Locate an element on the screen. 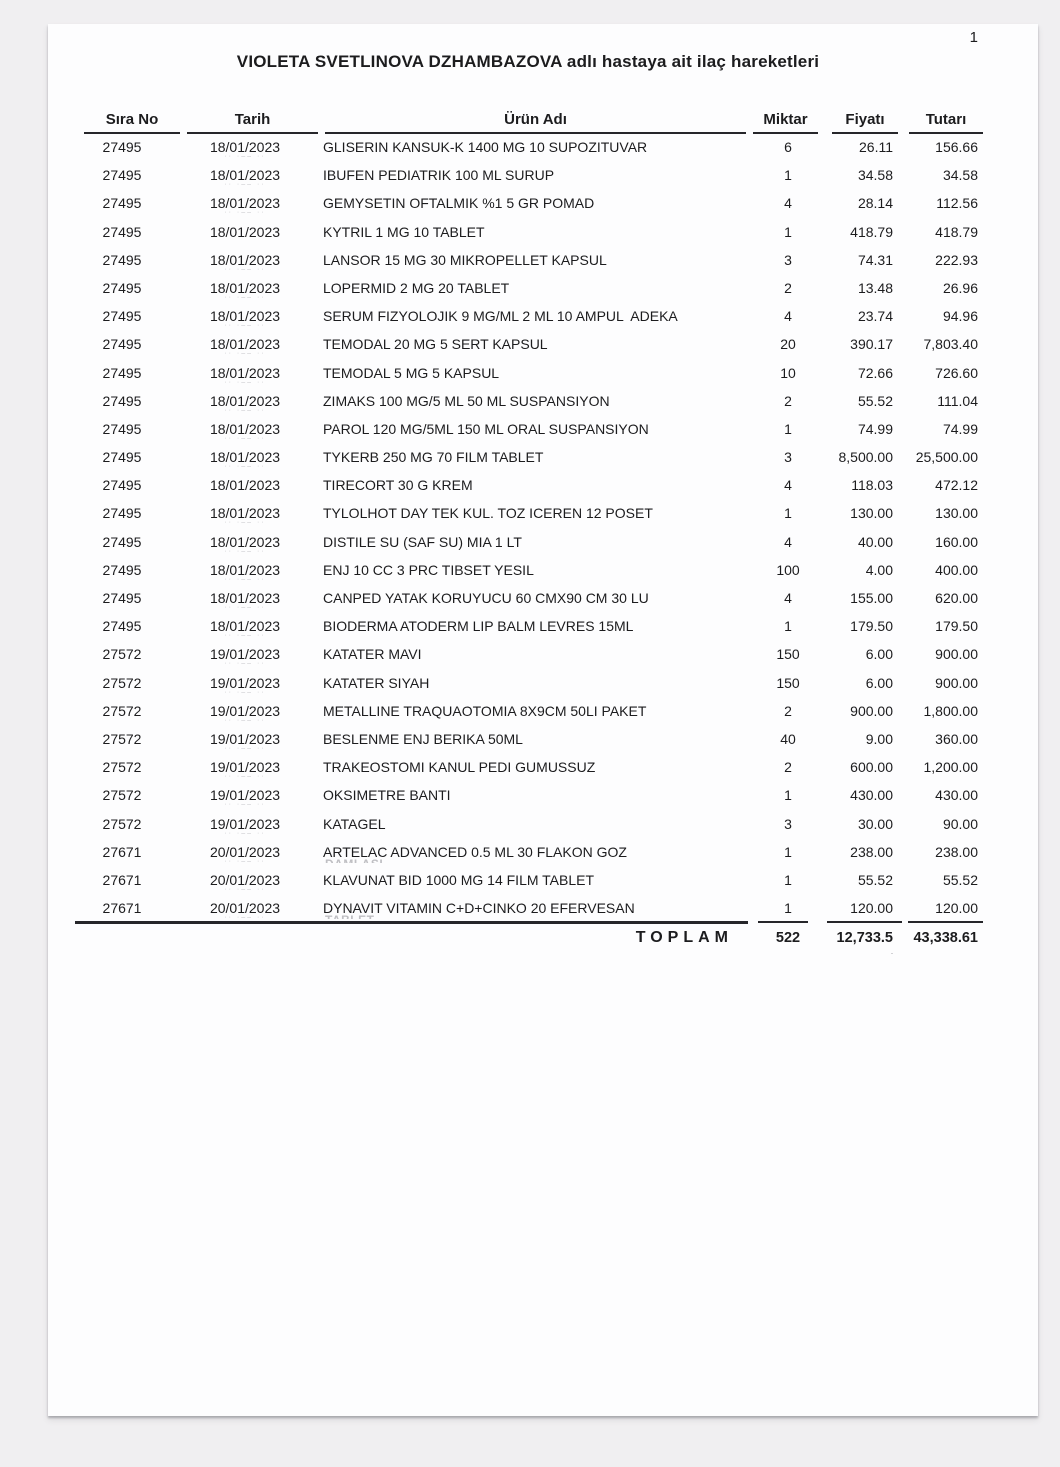 The image size is (1060, 1467). total-miktar: 522 is located at coordinates (788, 938).